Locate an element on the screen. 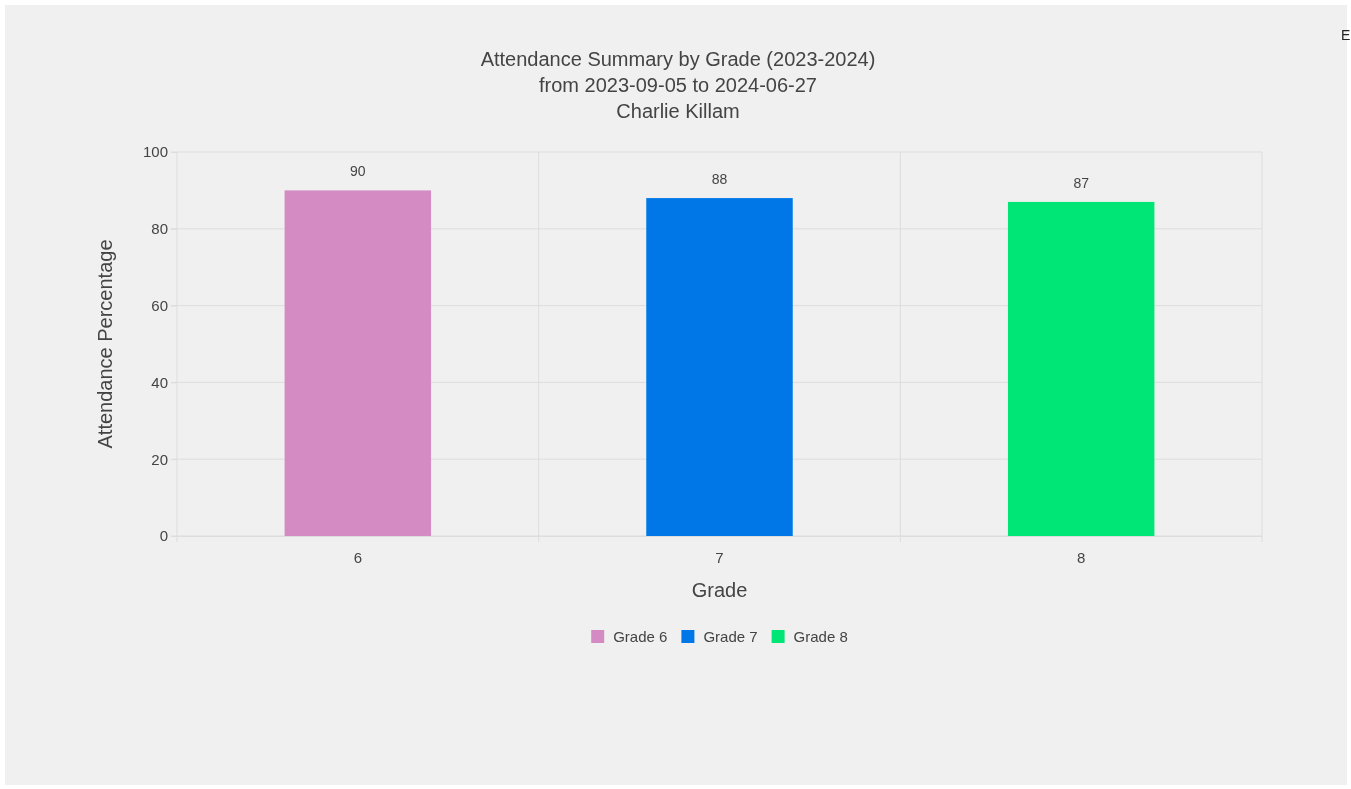 The image size is (1351, 789). data-label: 88 is located at coordinates (719, 179).